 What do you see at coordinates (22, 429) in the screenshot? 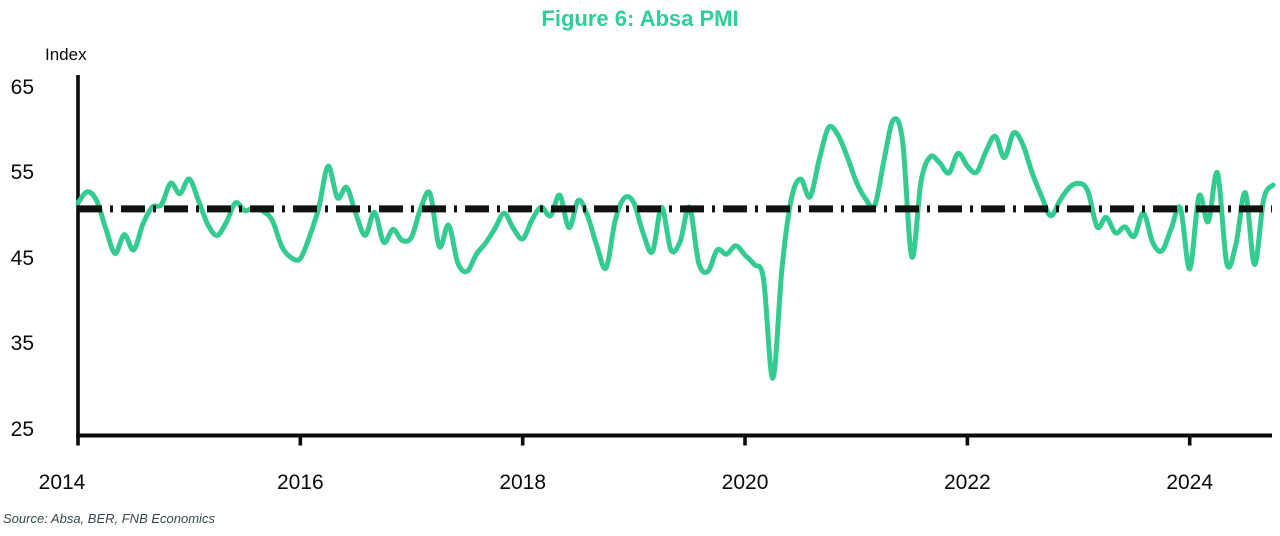
I see `y-tick-label: 25` at bounding box center [22, 429].